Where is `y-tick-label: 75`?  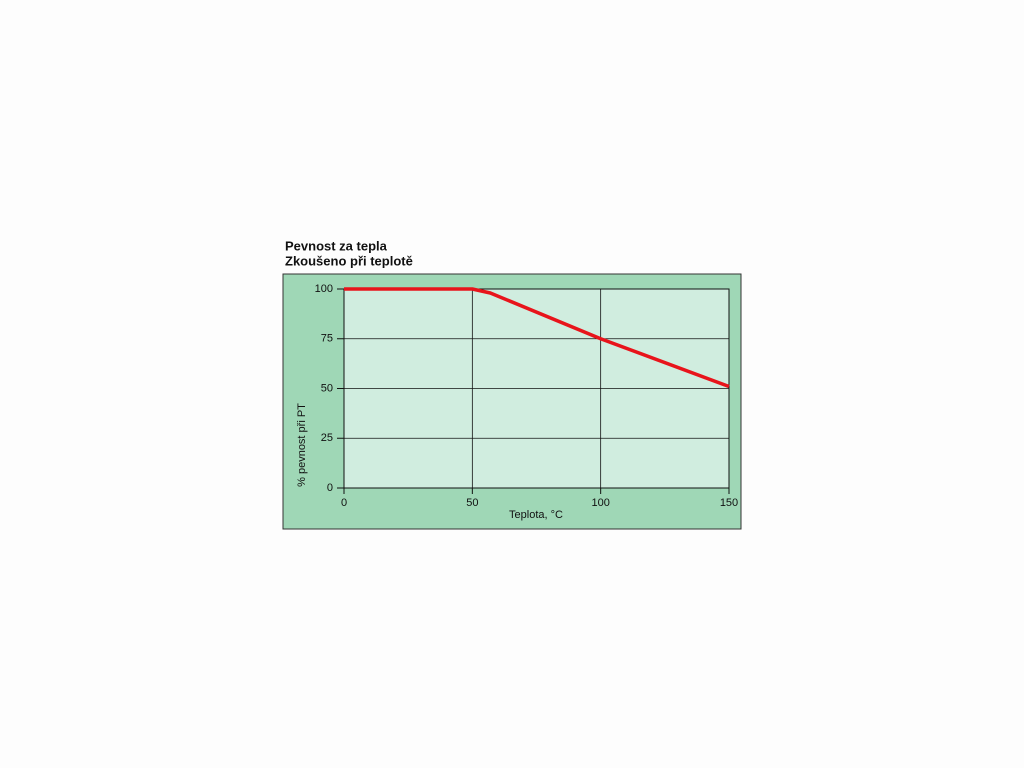 y-tick-label: 75 is located at coordinates (327, 339).